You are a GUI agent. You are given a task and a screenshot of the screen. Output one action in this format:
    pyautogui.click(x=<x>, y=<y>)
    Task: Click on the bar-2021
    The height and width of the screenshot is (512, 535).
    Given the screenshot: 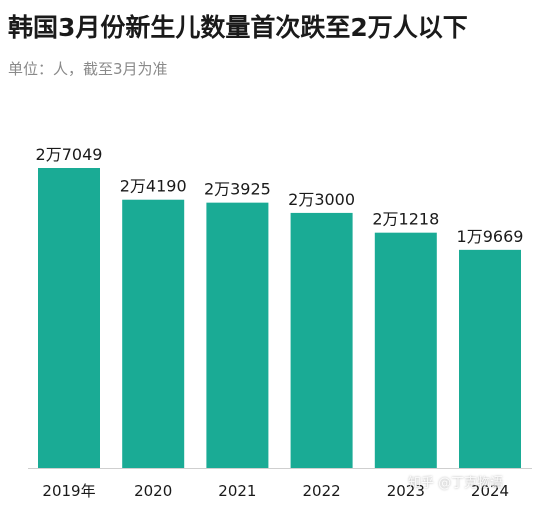 What is the action you would take?
    pyautogui.click(x=237, y=335)
    